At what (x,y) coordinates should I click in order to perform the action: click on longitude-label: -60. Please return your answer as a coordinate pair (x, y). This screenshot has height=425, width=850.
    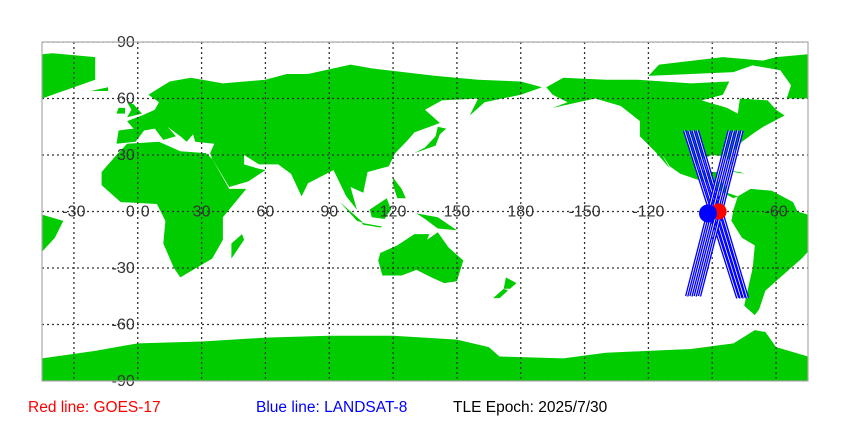
    Looking at the image, I should click on (776, 212).